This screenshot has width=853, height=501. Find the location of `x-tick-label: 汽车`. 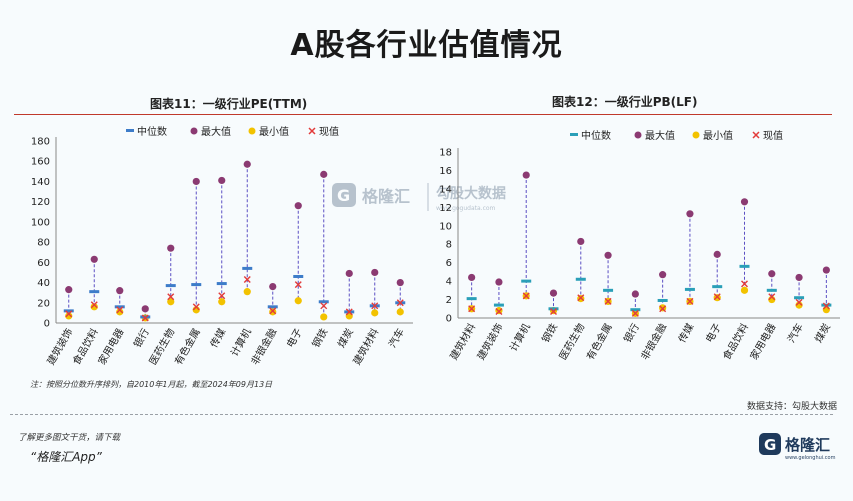

x-tick-label: 汽车 is located at coordinates (794, 333).